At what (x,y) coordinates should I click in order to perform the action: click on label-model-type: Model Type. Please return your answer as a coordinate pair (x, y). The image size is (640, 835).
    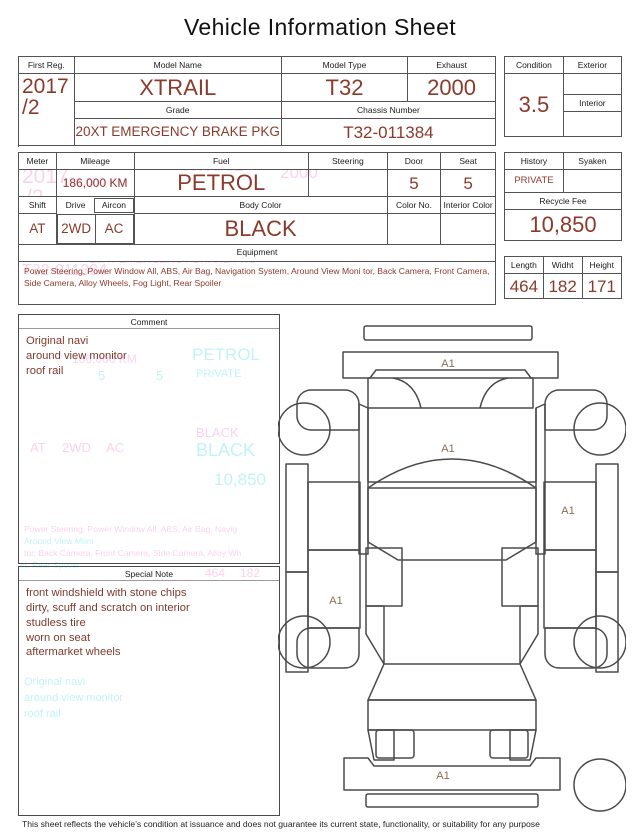
    Looking at the image, I should click on (344, 65).